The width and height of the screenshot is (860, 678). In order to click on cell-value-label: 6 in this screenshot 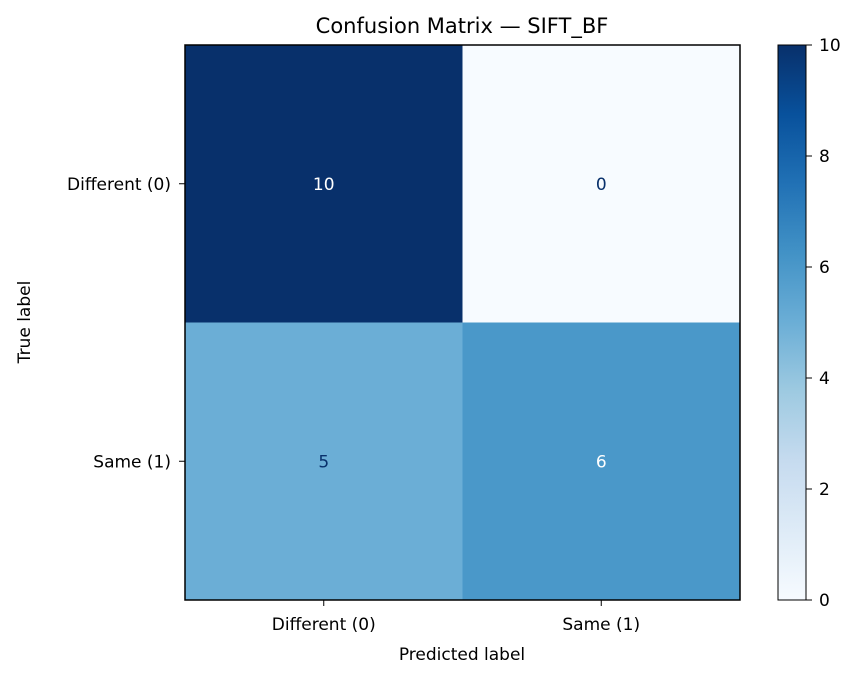, I will do `click(601, 462)`.